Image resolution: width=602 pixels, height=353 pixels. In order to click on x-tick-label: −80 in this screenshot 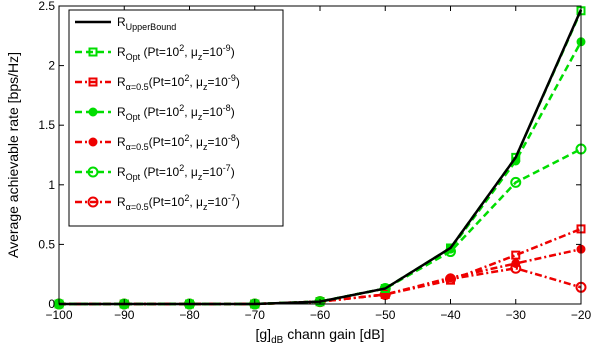, I will do `click(189, 315)`.